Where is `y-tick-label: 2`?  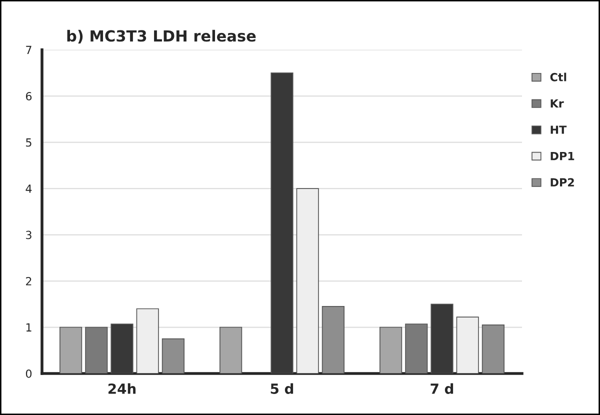 y-tick-label: 2 is located at coordinates (29, 281).